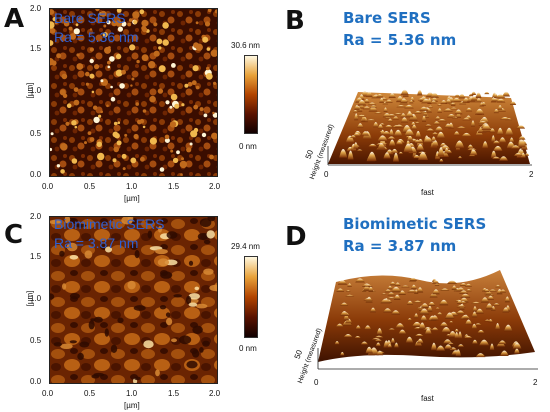  I want to click on x-tick: 0.5, so click(90, 393).